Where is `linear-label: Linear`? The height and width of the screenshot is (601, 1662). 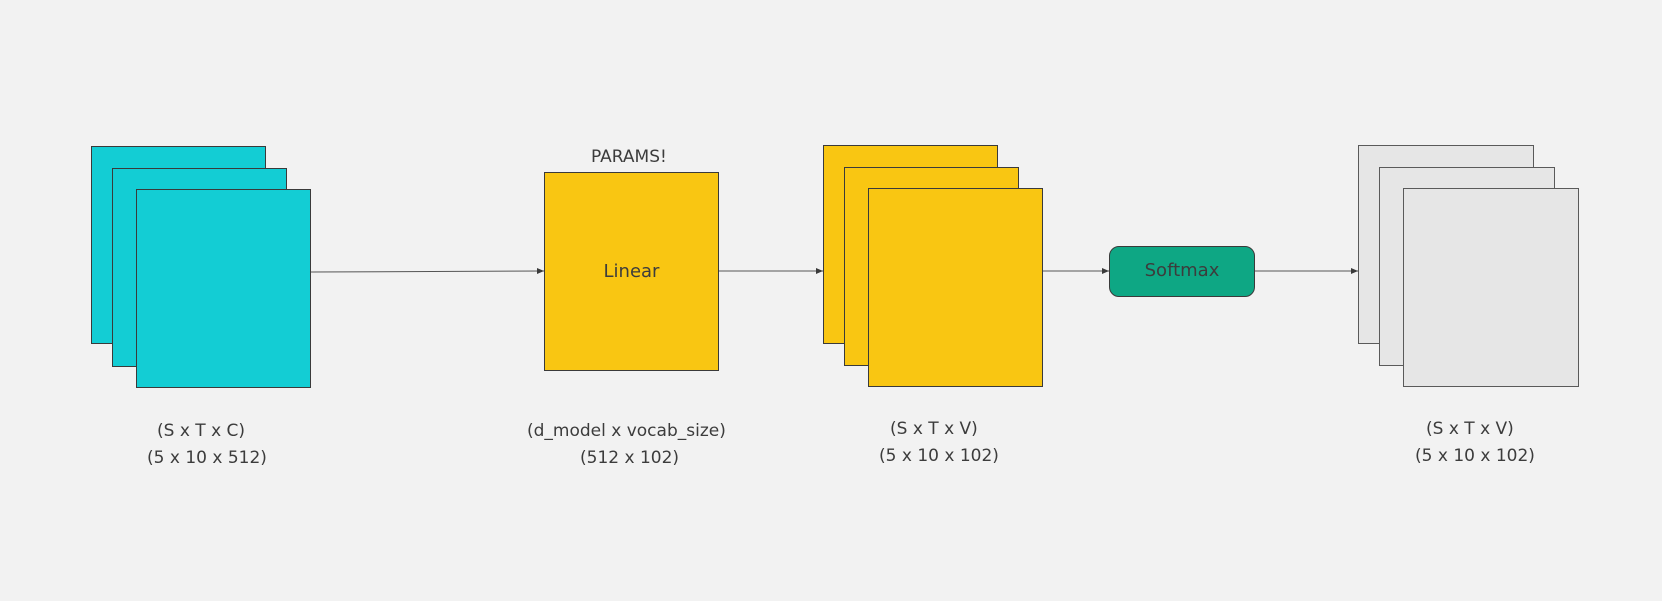 linear-label: Linear is located at coordinates (631, 271).